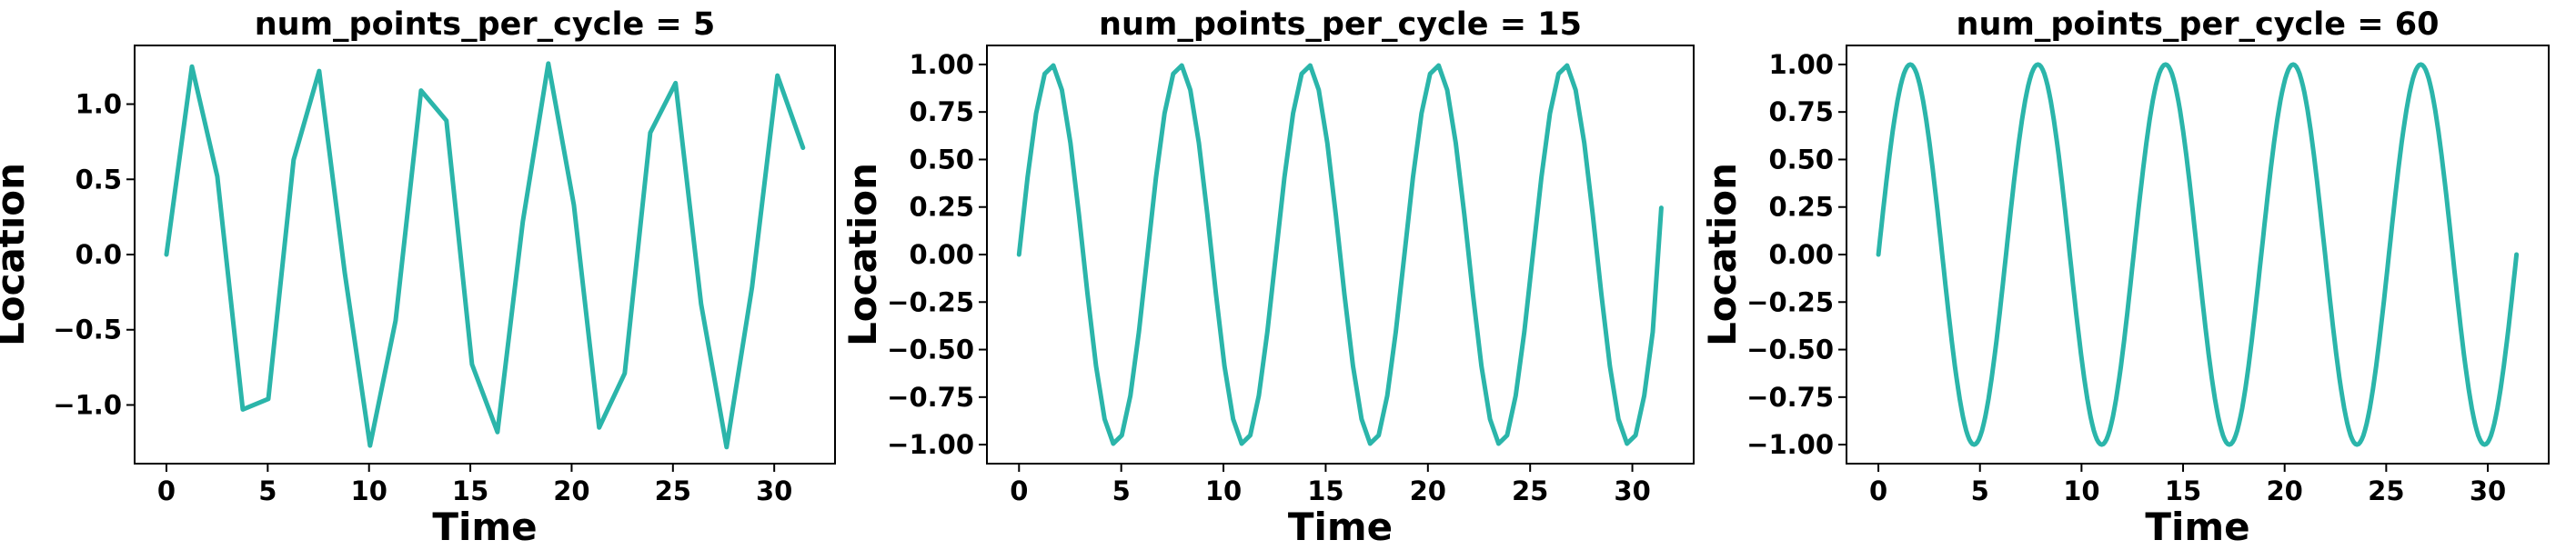  I want to click on y-tick-label: −1.0, so click(87, 404).